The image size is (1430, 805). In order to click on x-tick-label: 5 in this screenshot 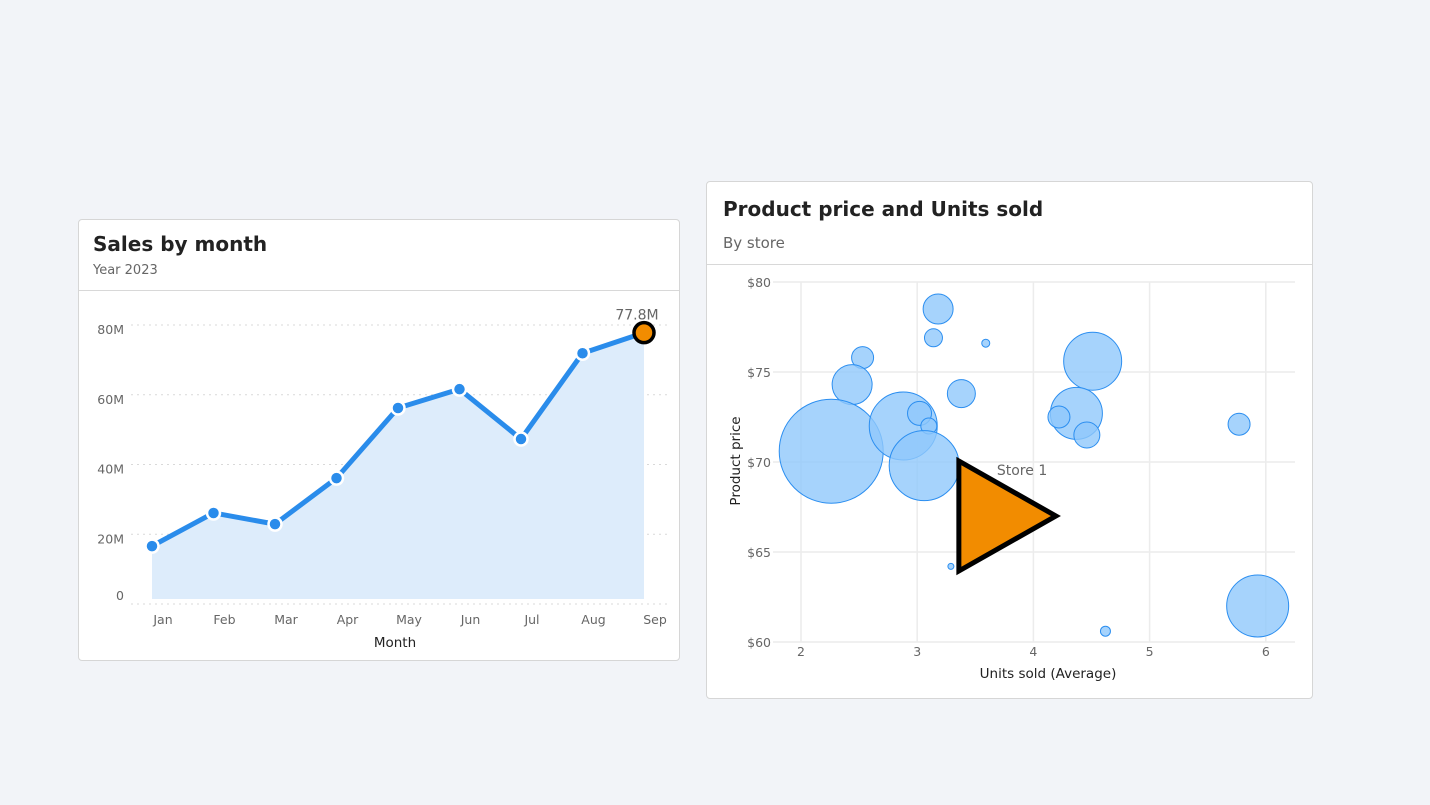, I will do `click(1150, 651)`.